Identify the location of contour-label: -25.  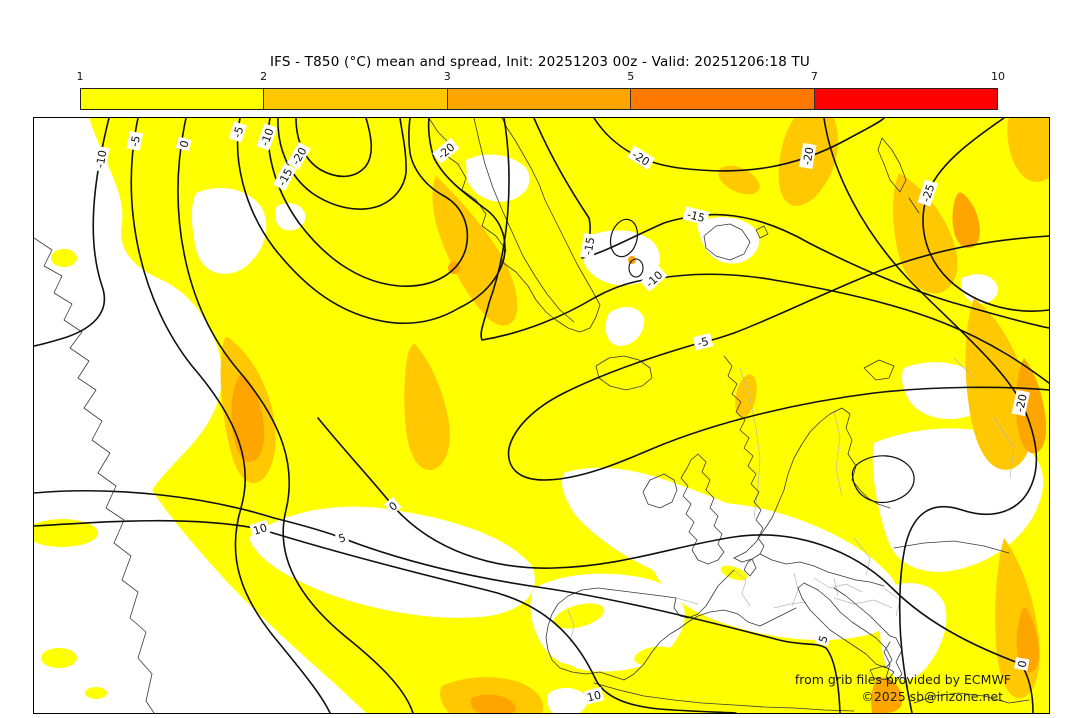
(927, 193).